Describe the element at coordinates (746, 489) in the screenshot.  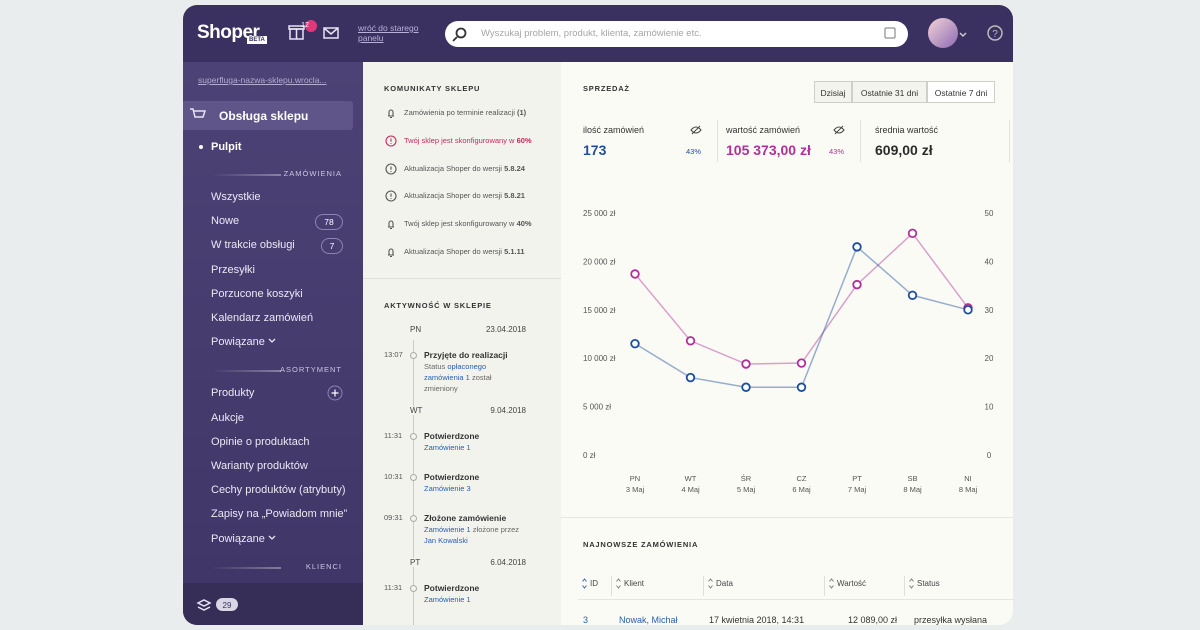
I see `x-tick-date: 5 Maj` at that location.